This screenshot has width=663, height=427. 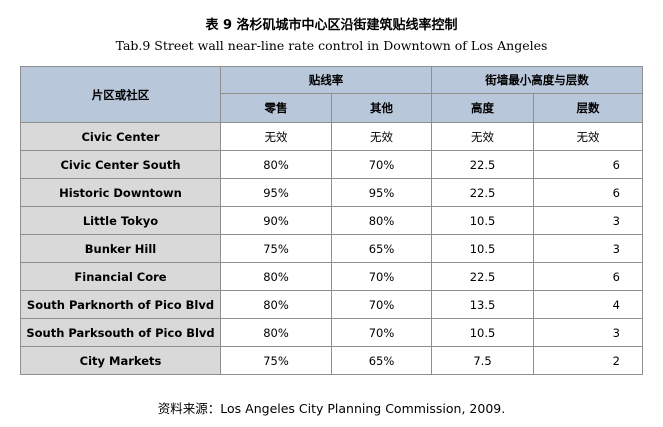 What do you see at coordinates (120, 332) in the screenshot?
I see `area-name: South Parksouth of Pico Blvd` at bounding box center [120, 332].